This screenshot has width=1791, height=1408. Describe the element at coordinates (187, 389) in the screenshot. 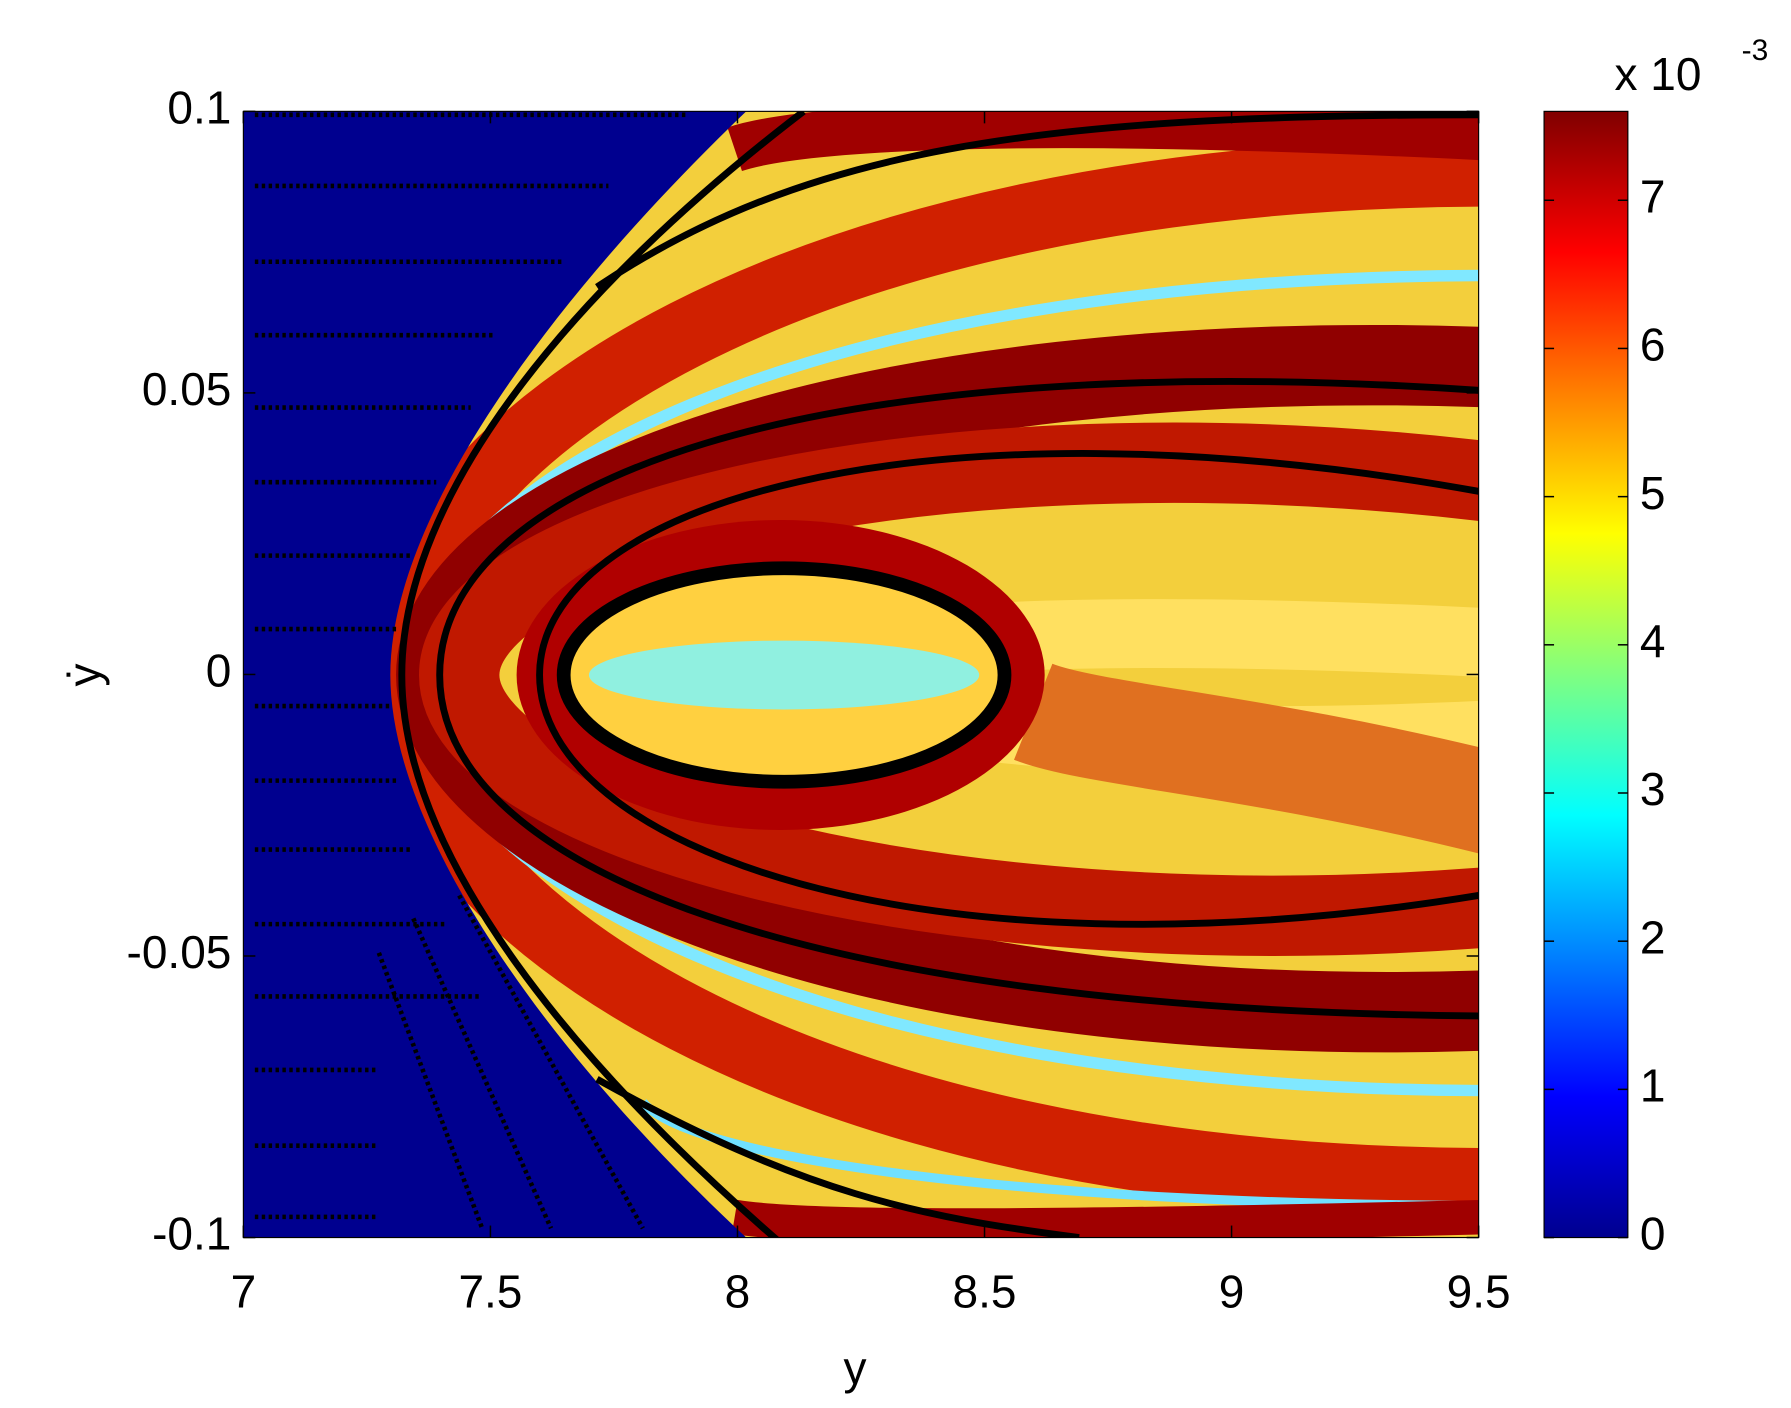

I see `y-tick-label: 0.05` at that location.